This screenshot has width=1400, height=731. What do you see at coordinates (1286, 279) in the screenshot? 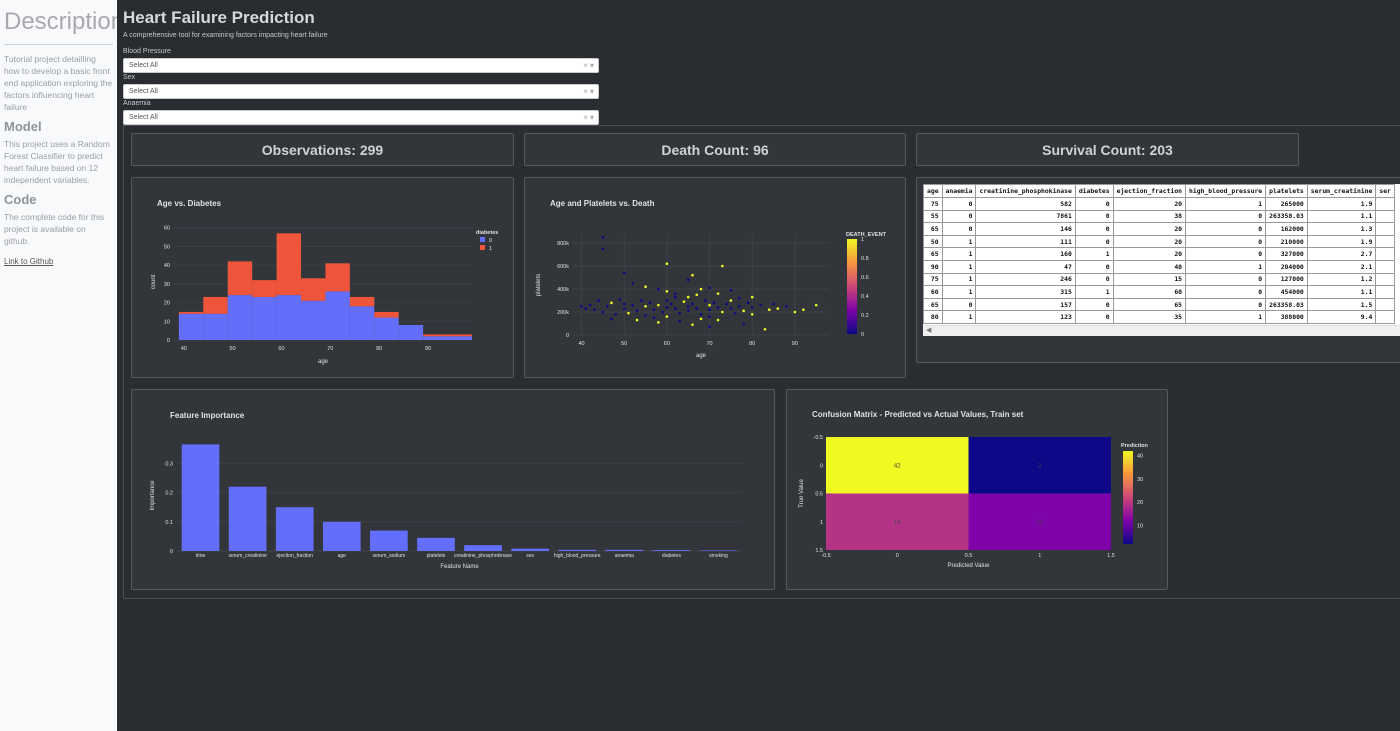
I see `table-cell: 127000` at bounding box center [1286, 279].